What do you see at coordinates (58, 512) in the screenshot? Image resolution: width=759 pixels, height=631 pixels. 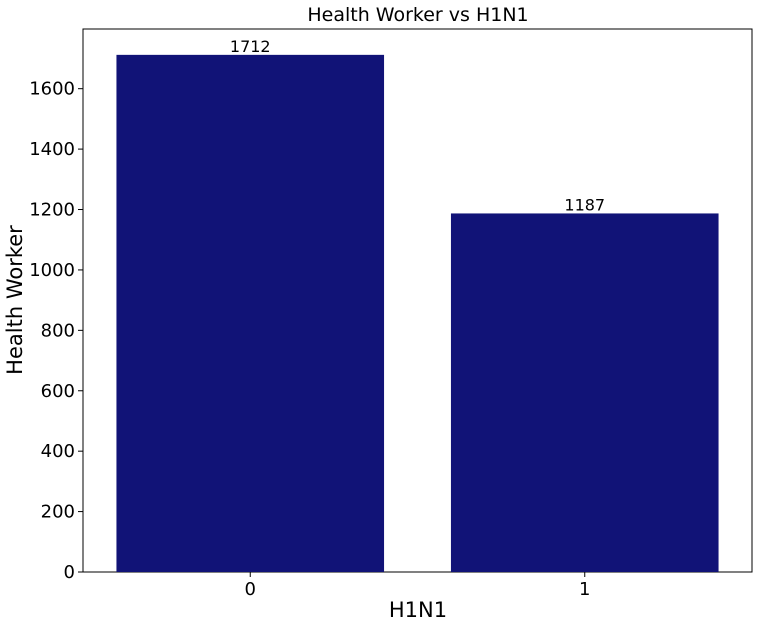 I see `y-tick-label-200: 200` at bounding box center [58, 512].